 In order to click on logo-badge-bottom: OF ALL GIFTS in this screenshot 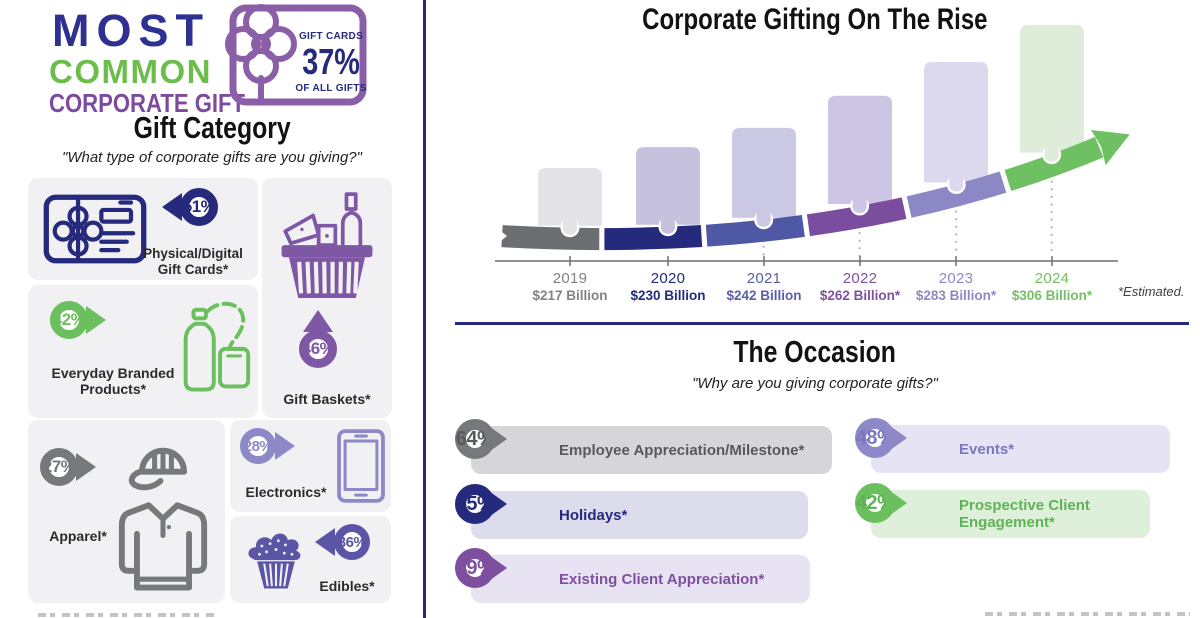, I will do `click(331, 88)`.